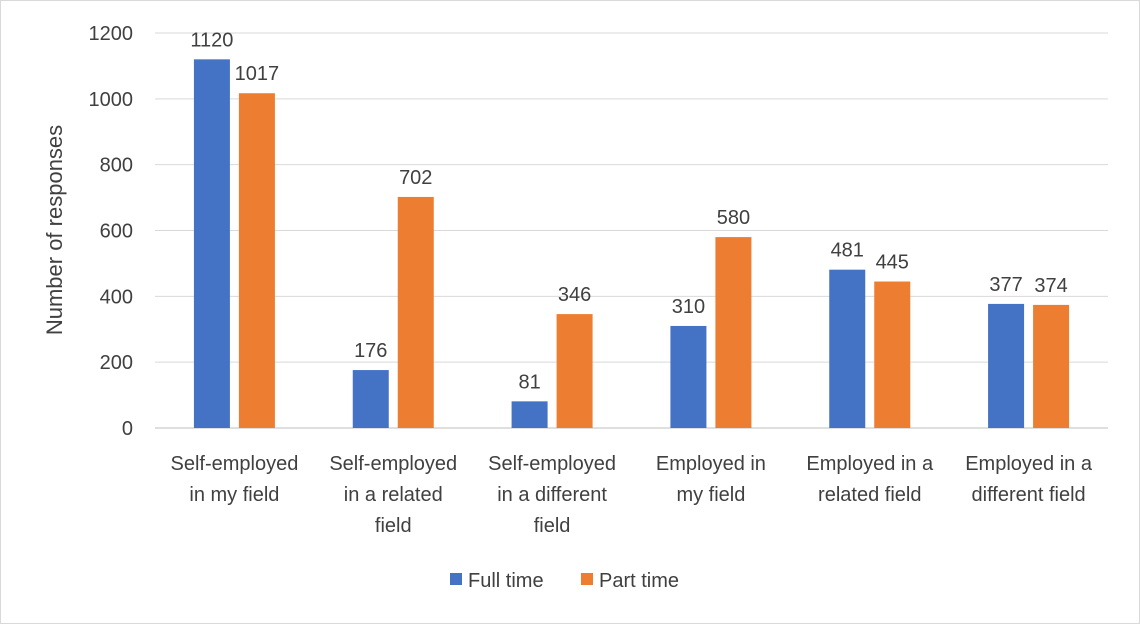 This screenshot has height=624, width=1140. Describe the element at coordinates (847, 251) in the screenshot. I see `data-label: 481` at that location.